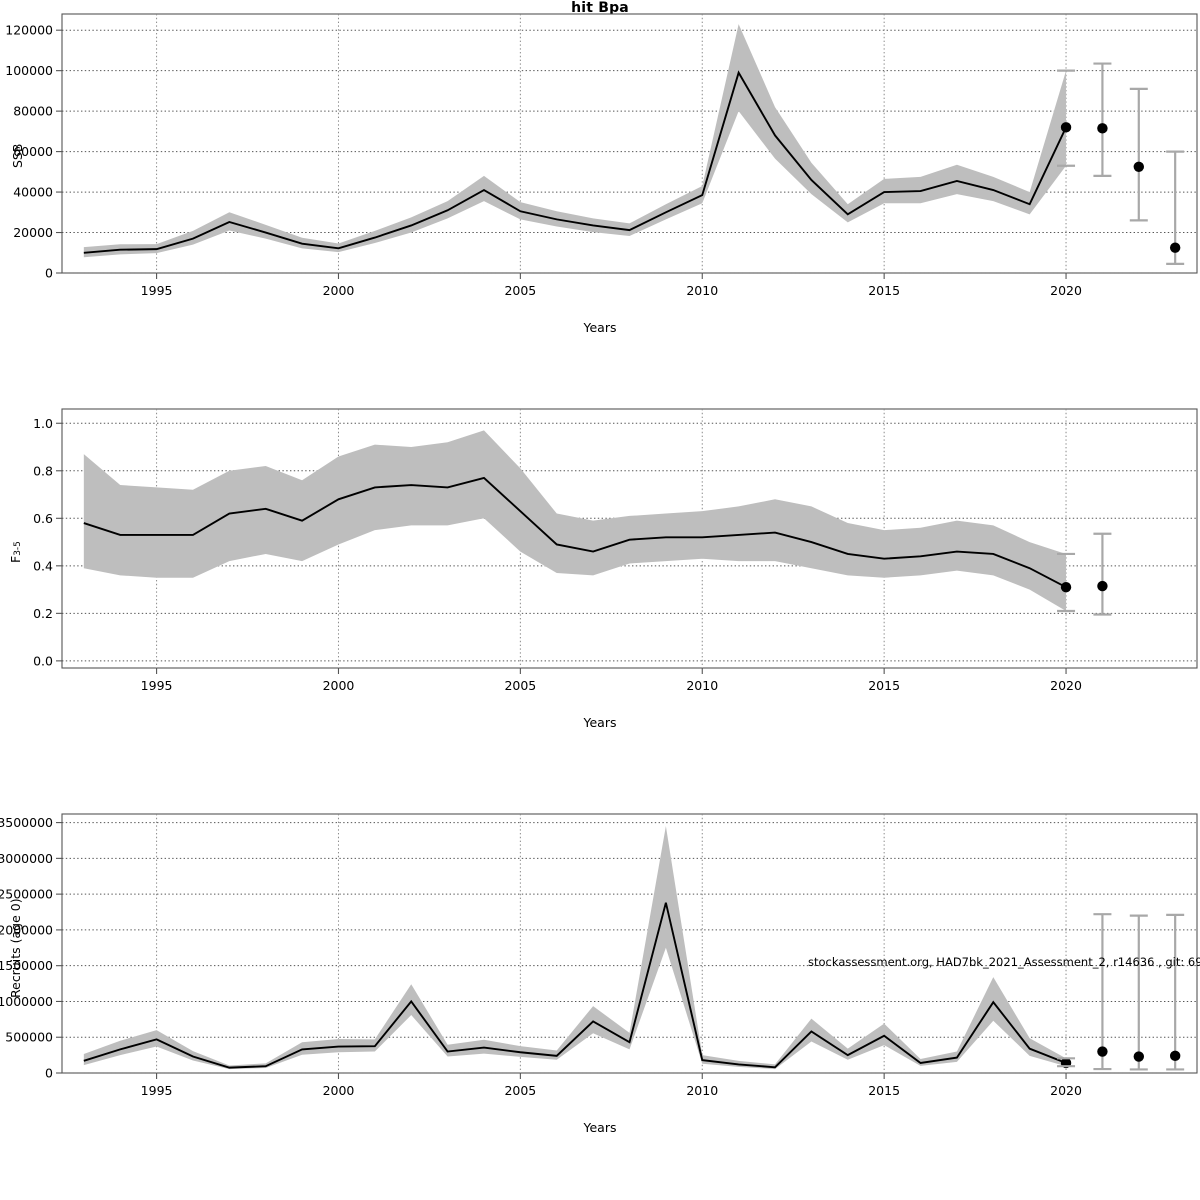 The width and height of the screenshot is (1200, 1200). Describe the element at coordinates (600, 1127) in the screenshot. I see `recruits-x-axis-label: Years` at that location.